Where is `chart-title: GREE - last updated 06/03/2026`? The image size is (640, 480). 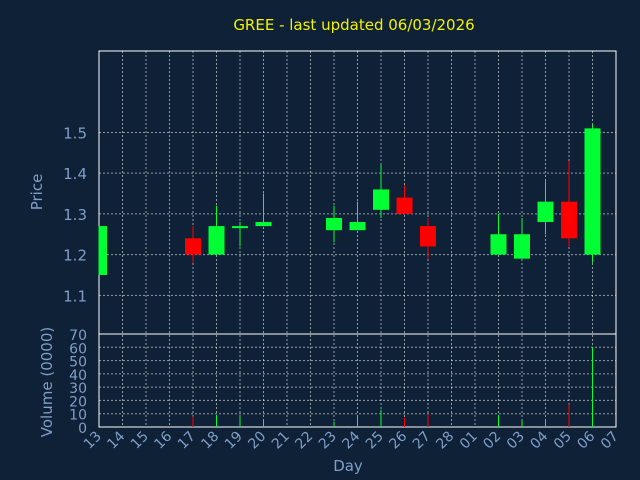 chart-title: GREE - last updated 06/03/2026 is located at coordinates (353, 25).